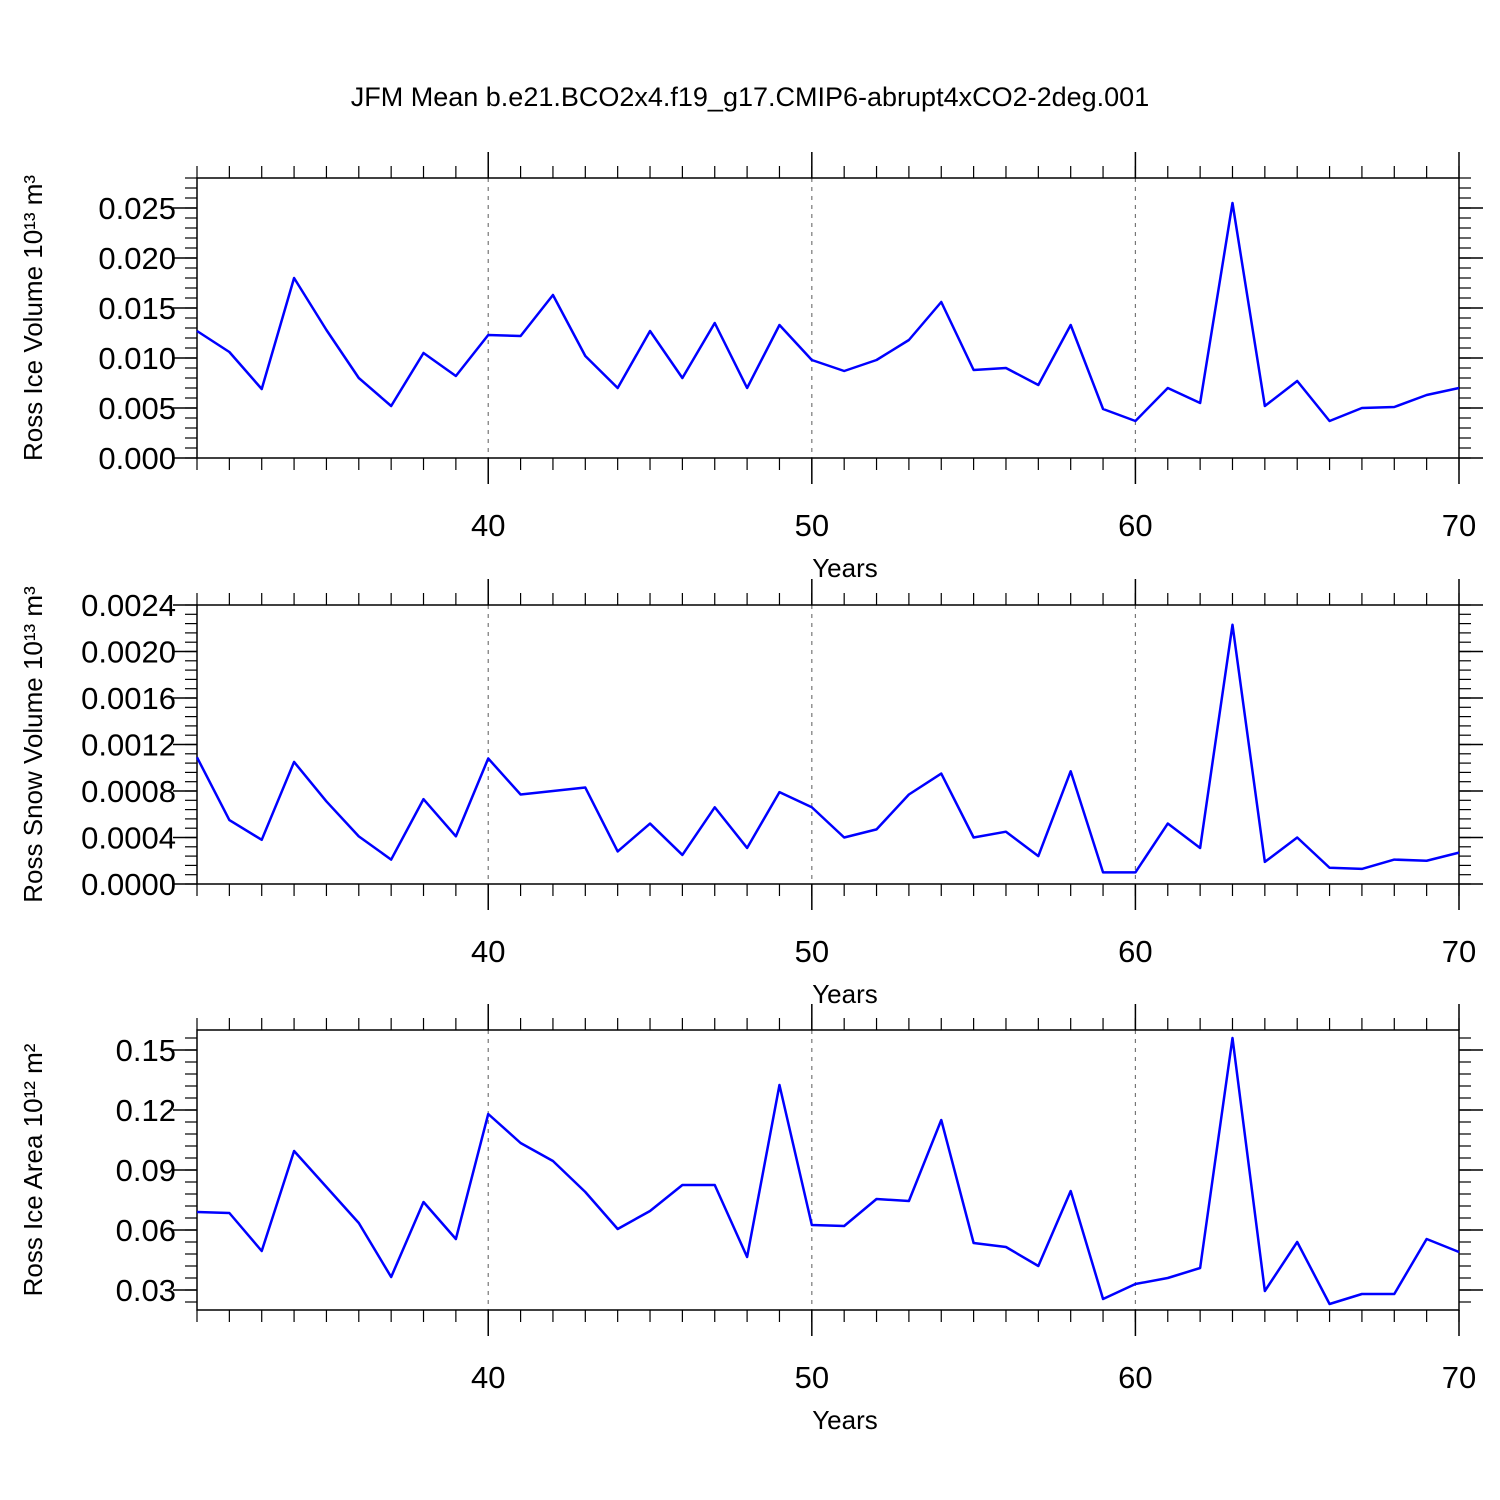 The height and width of the screenshot is (1500, 1500). What do you see at coordinates (33, 318) in the screenshot?
I see `y-axis-label: Ross Ice Volume 10¹³ m³` at bounding box center [33, 318].